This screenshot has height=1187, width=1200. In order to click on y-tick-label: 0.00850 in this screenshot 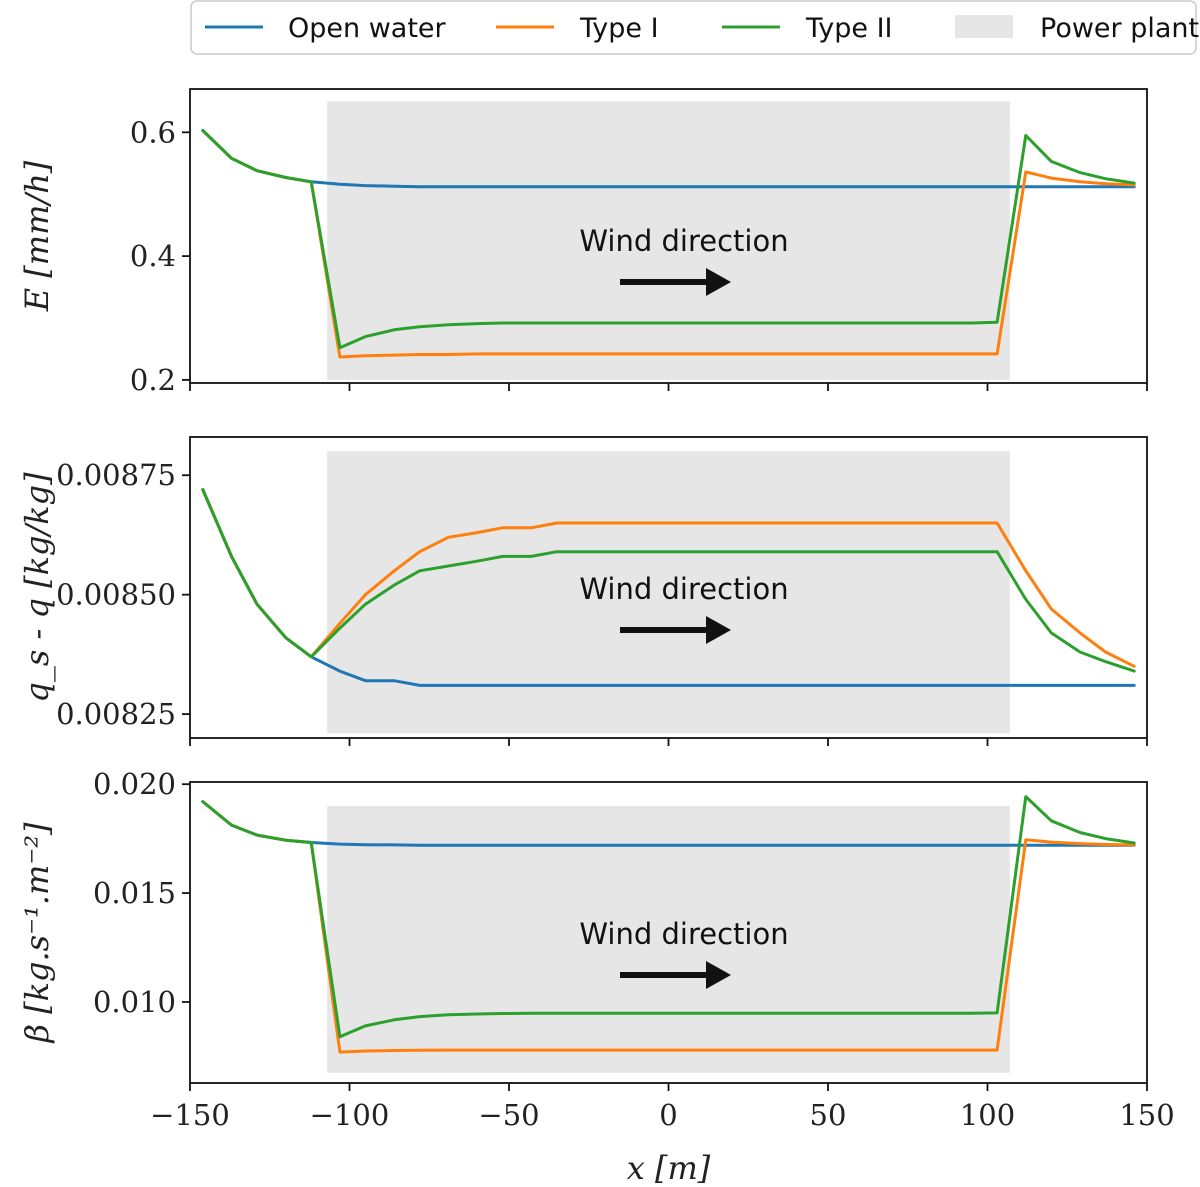, I will do `click(116, 595)`.